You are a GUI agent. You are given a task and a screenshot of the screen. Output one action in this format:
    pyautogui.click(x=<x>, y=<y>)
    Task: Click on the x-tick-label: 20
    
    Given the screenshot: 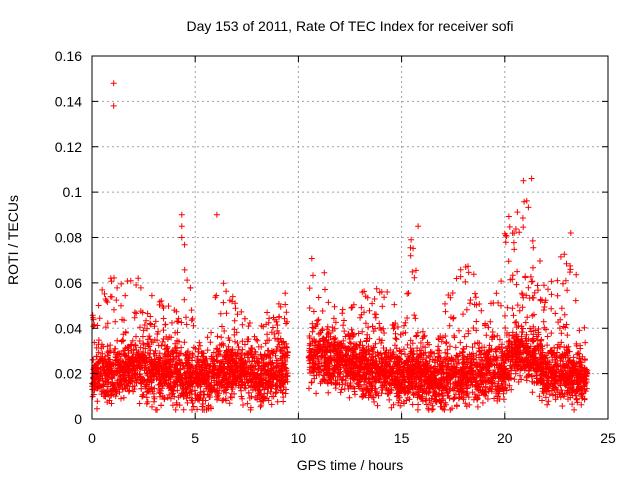 What is the action you would take?
    pyautogui.click(x=505, y=438)
    